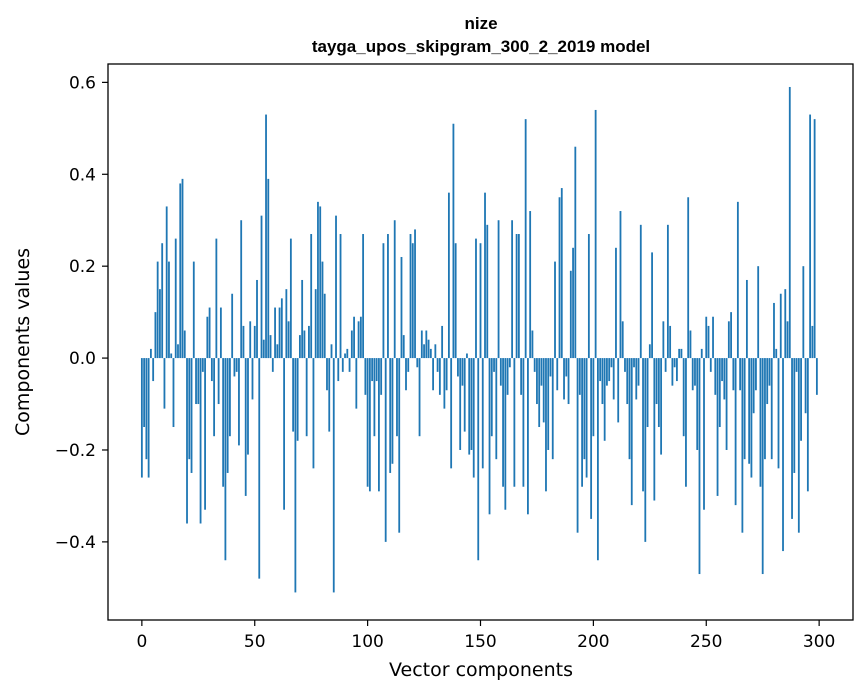  What do you see at coordinates (480, 642) in the screenshot?
I see `x-tick-label: 150` at bounding box center [480, 642].